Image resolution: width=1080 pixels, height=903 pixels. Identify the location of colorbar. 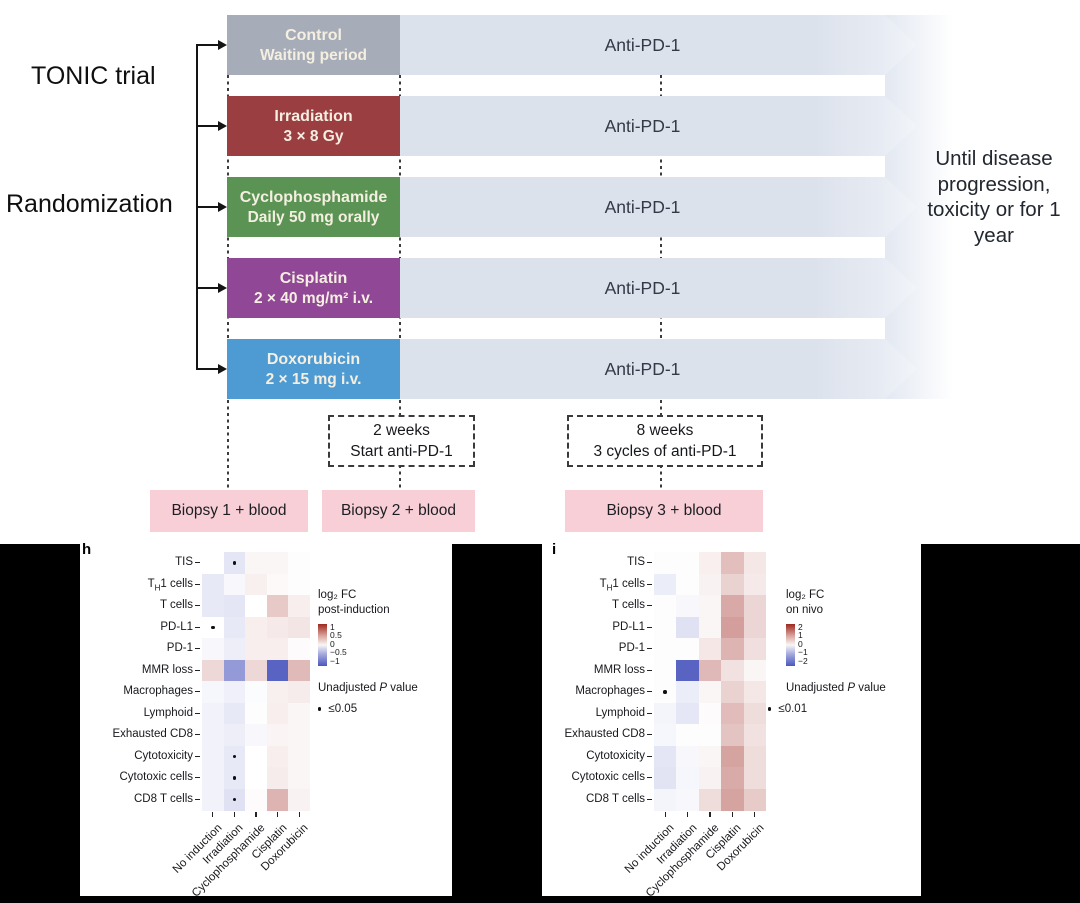
(790, 645).